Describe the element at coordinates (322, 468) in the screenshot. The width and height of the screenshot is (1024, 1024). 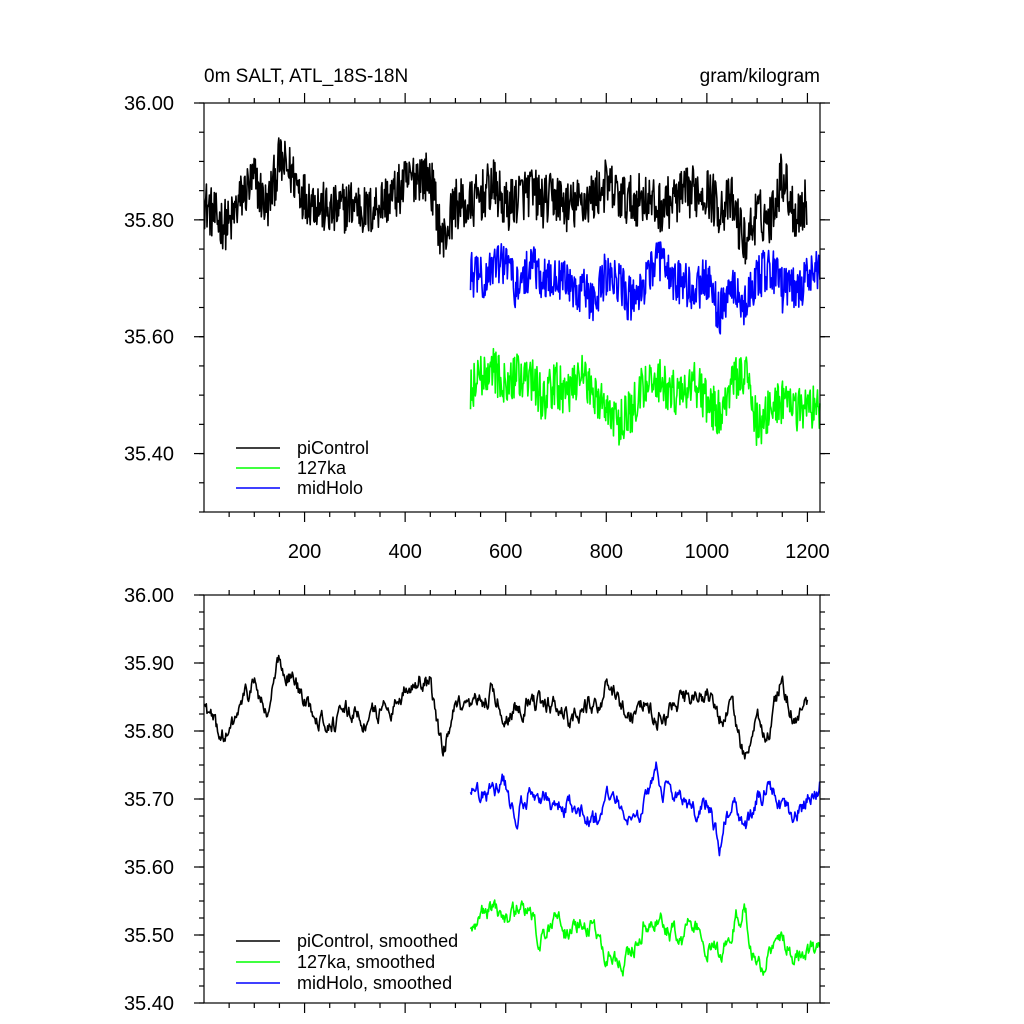
I see `legend-label: 127ka` at that location.